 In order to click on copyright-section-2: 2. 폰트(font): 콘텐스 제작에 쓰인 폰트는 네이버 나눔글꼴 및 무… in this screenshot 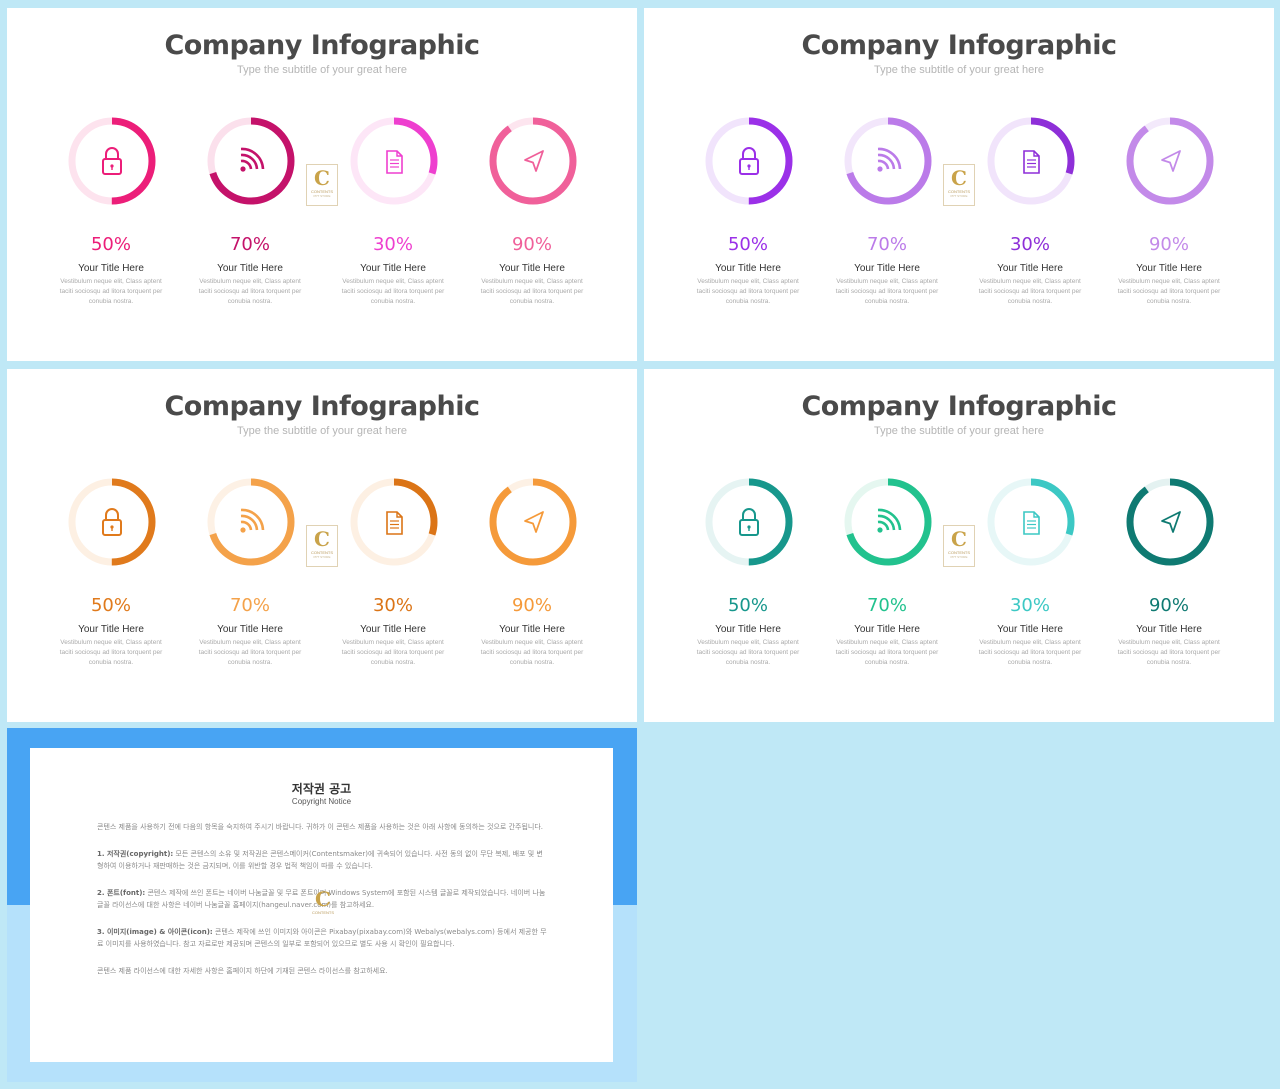, I will do `click(321, 899)`.